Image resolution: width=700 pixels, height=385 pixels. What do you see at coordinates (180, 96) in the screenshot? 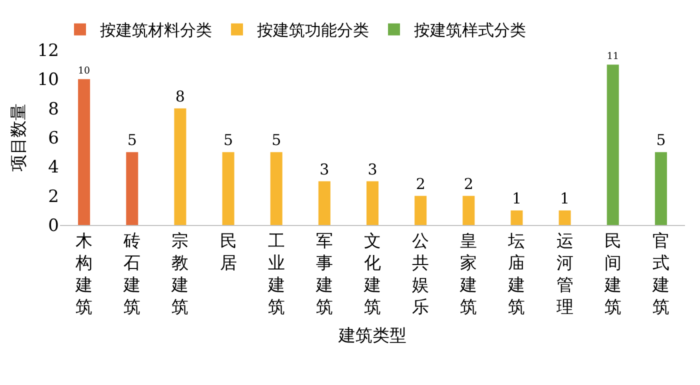
I see `data-label: 8` at bounding box center [180, 96].